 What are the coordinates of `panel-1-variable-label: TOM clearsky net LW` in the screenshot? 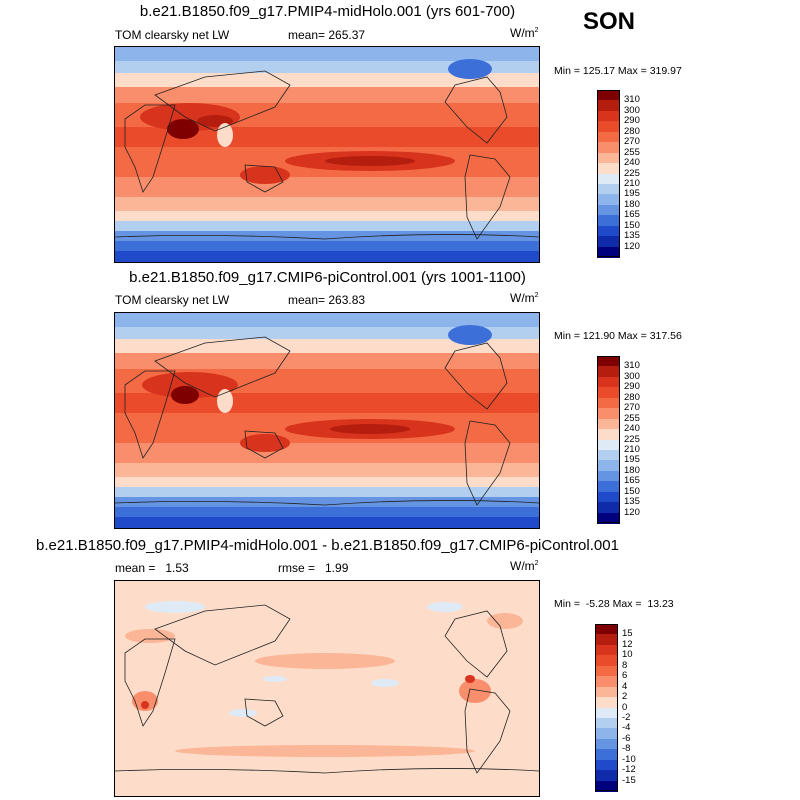 It's located at (172, 35).